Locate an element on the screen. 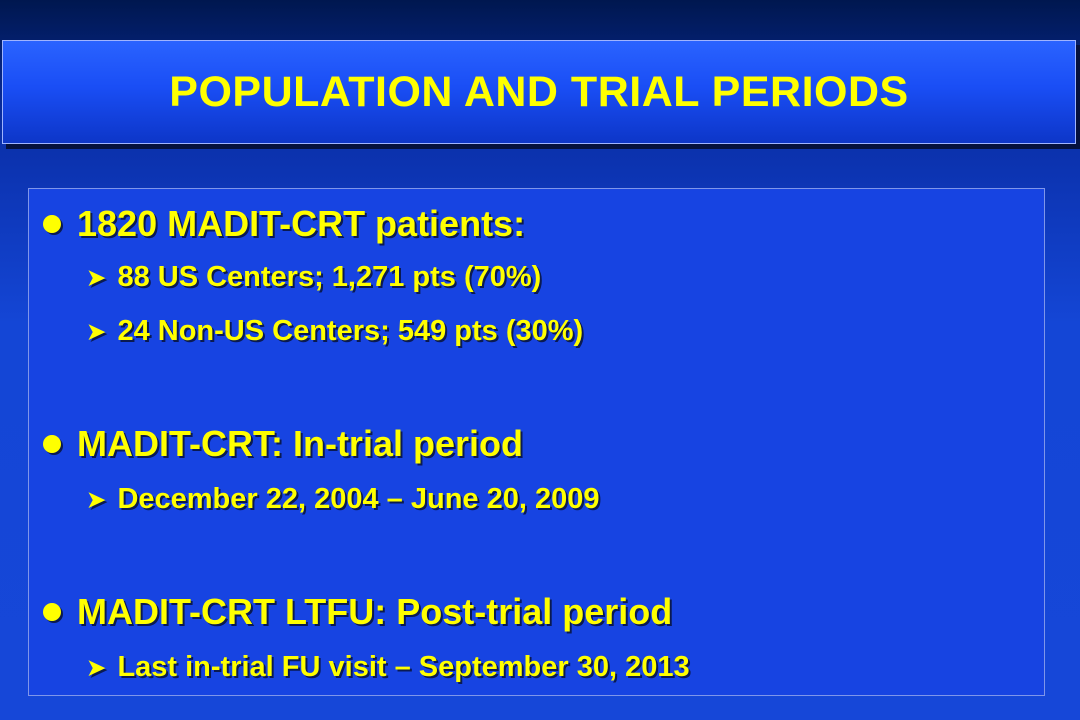  sub-bullet-item: ➤ 24 Non-US Centers; 549 pts (30%) is located at coordinates (335, 331).